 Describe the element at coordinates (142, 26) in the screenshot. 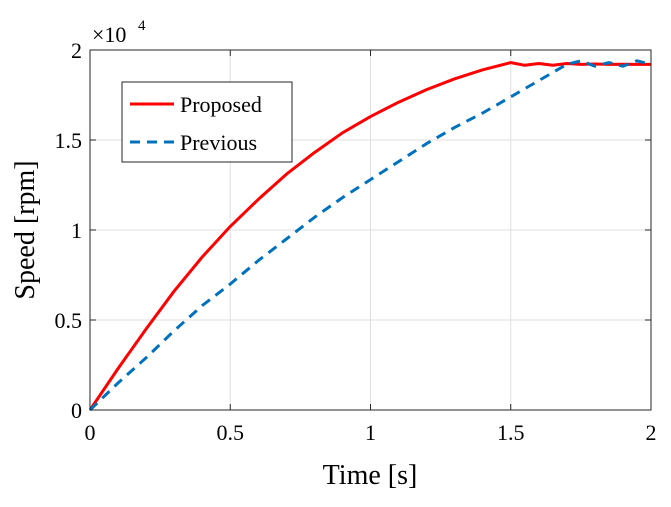

I see `y-multiplier-exponent: 4` at that location.